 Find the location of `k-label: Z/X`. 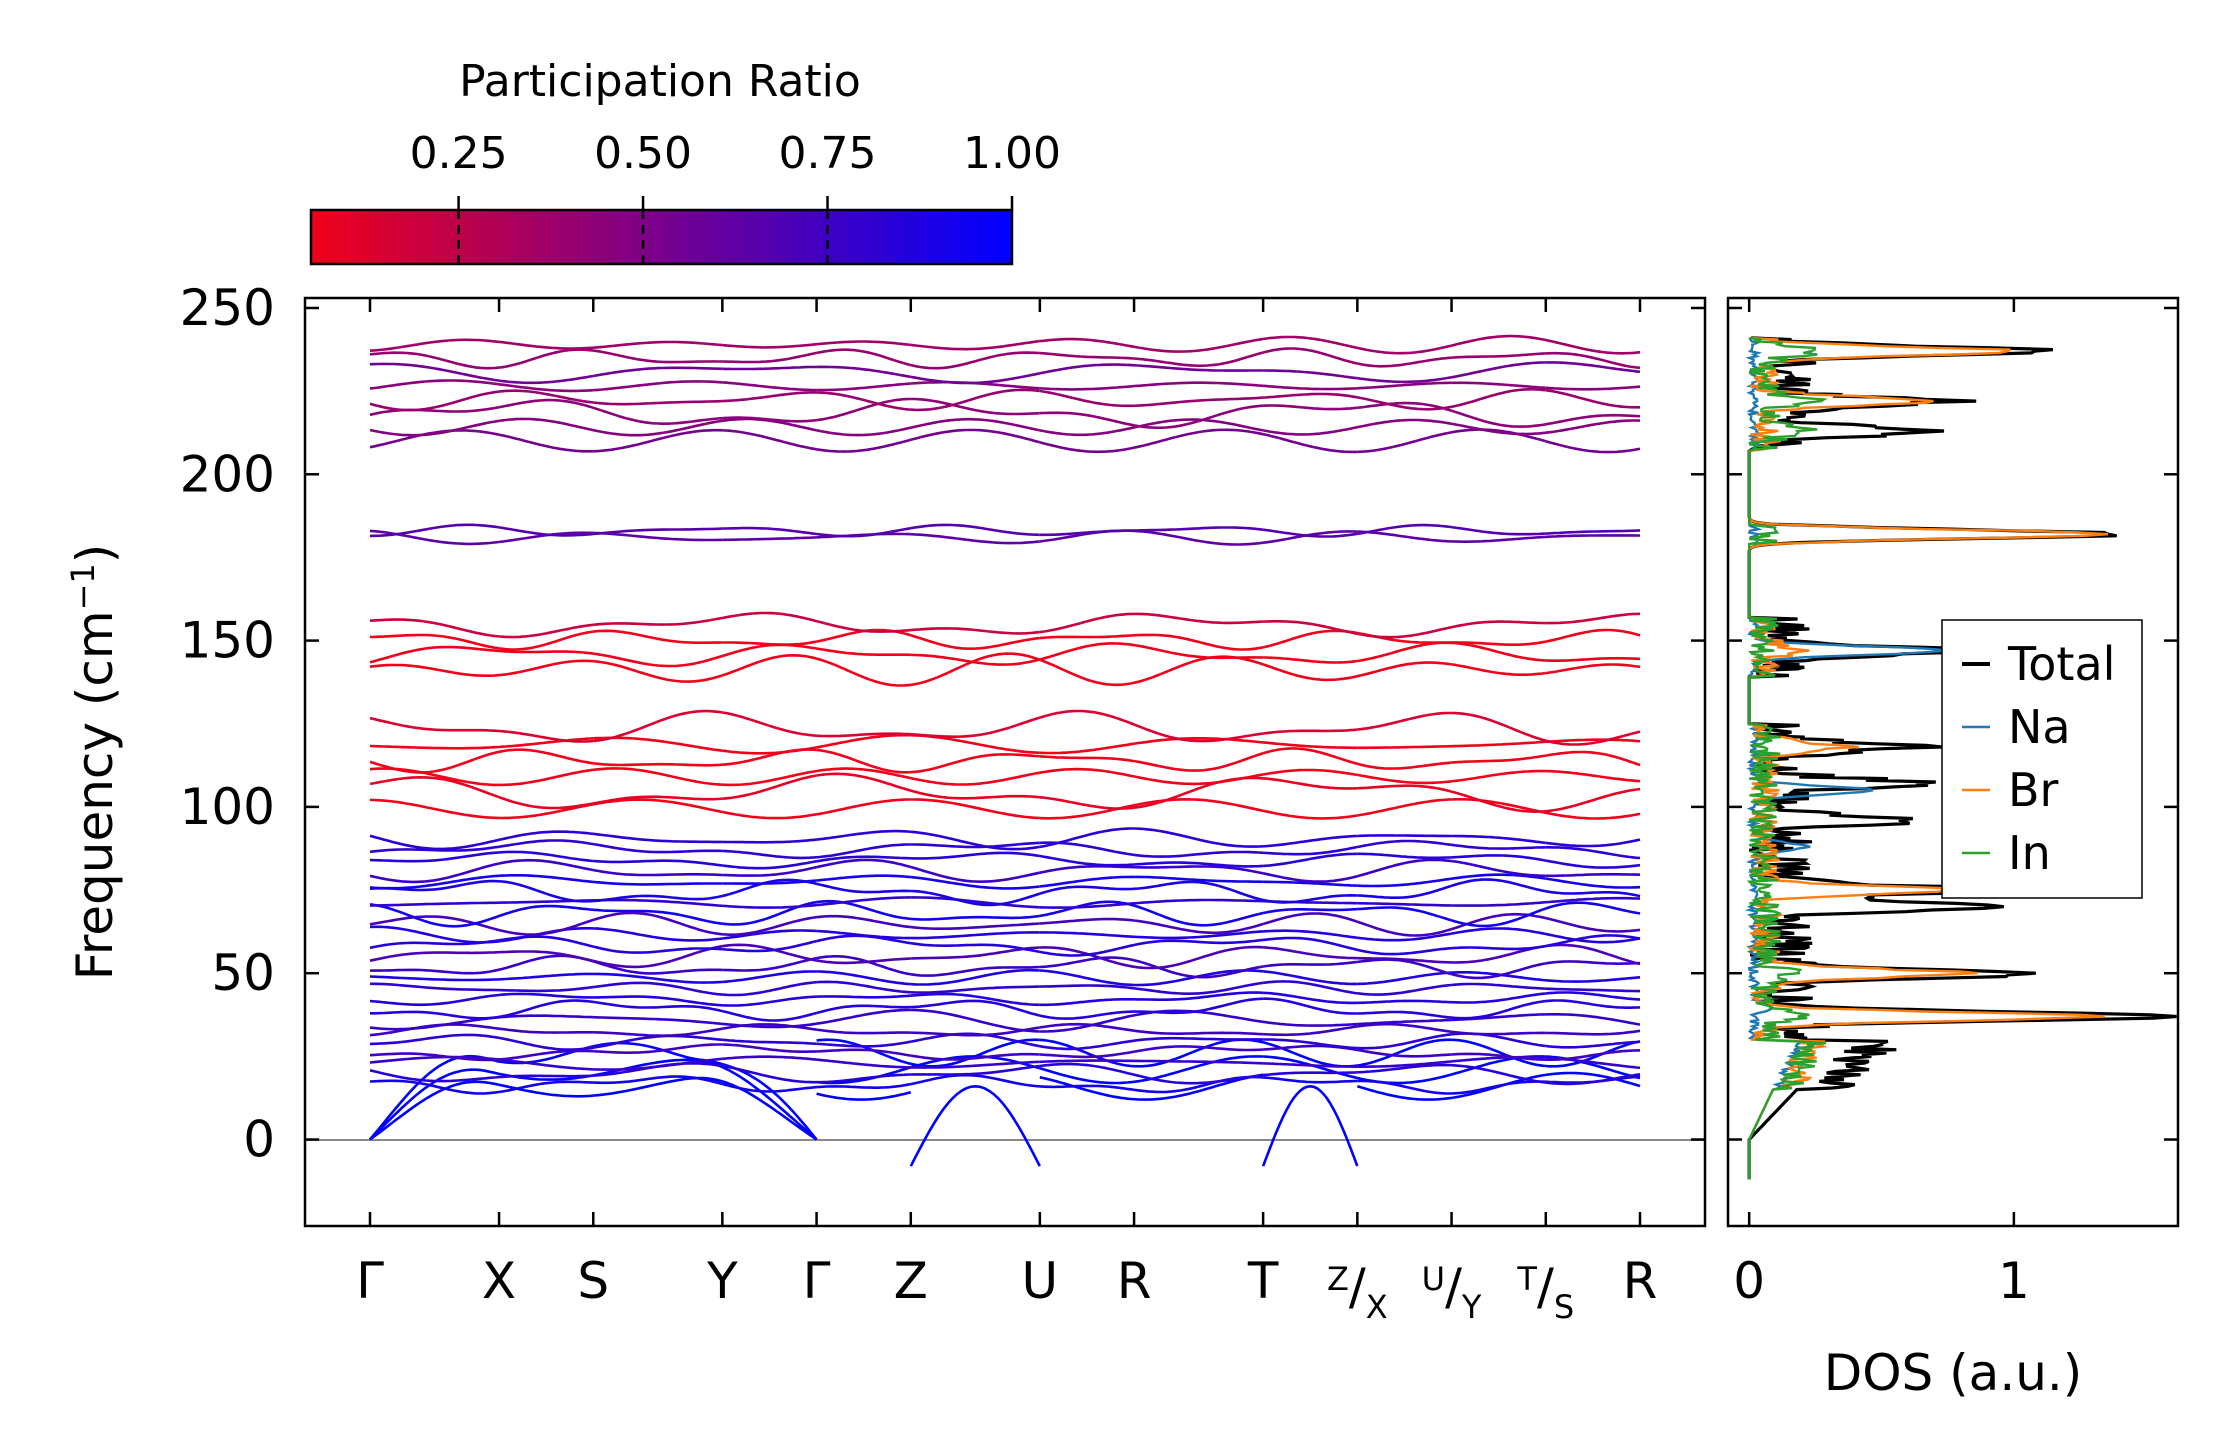

k-label: Z/X is located at coordinates (1357, 1292).